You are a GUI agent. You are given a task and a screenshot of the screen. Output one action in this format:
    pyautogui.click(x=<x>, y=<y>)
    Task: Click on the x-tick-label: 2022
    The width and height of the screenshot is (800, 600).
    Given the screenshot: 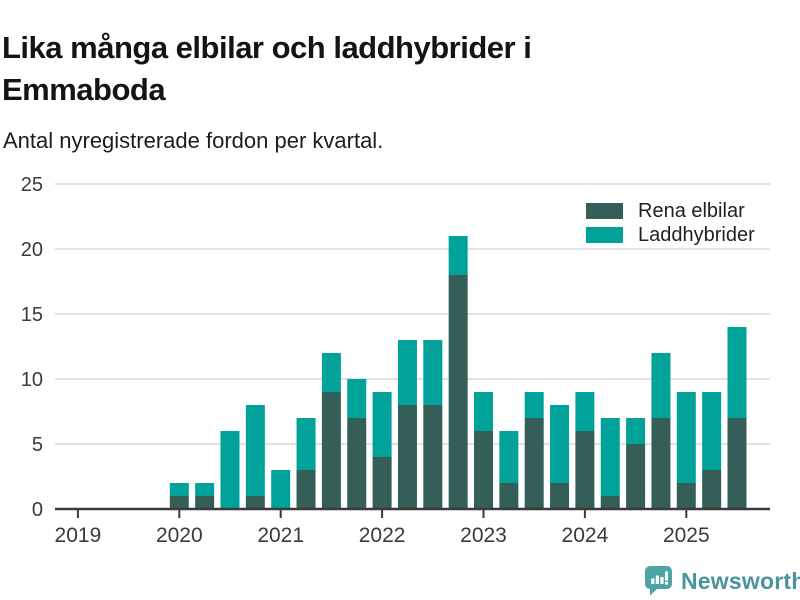 What is the action you would take?
    pyautogui.click(x=382, y=535)
    